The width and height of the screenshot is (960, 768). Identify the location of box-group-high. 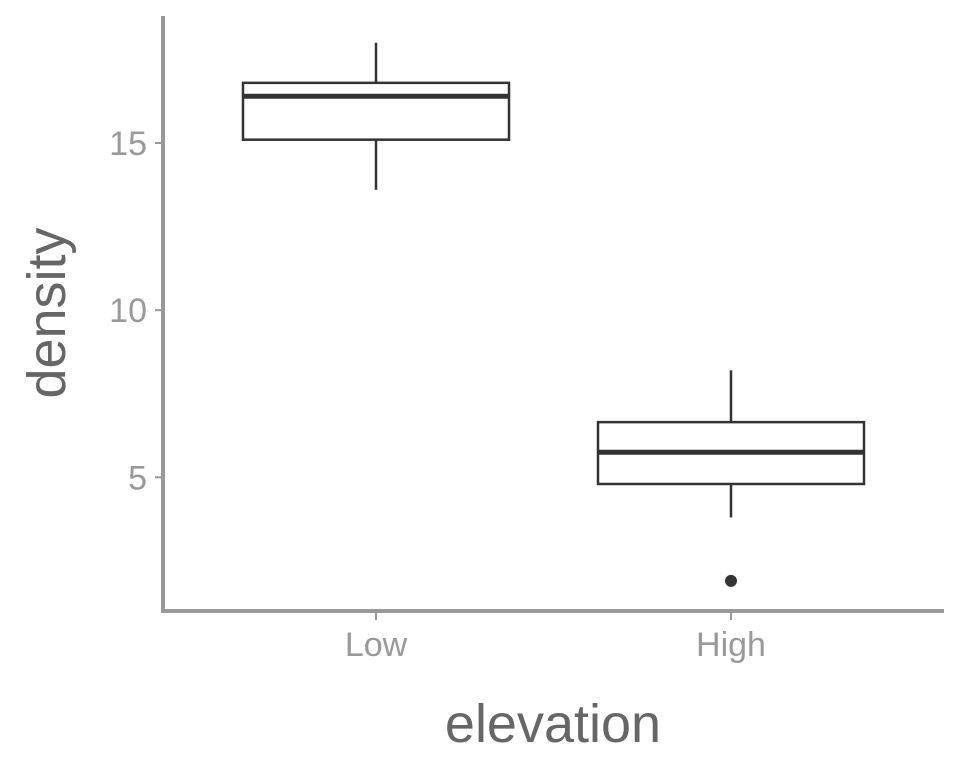
(731, 478).